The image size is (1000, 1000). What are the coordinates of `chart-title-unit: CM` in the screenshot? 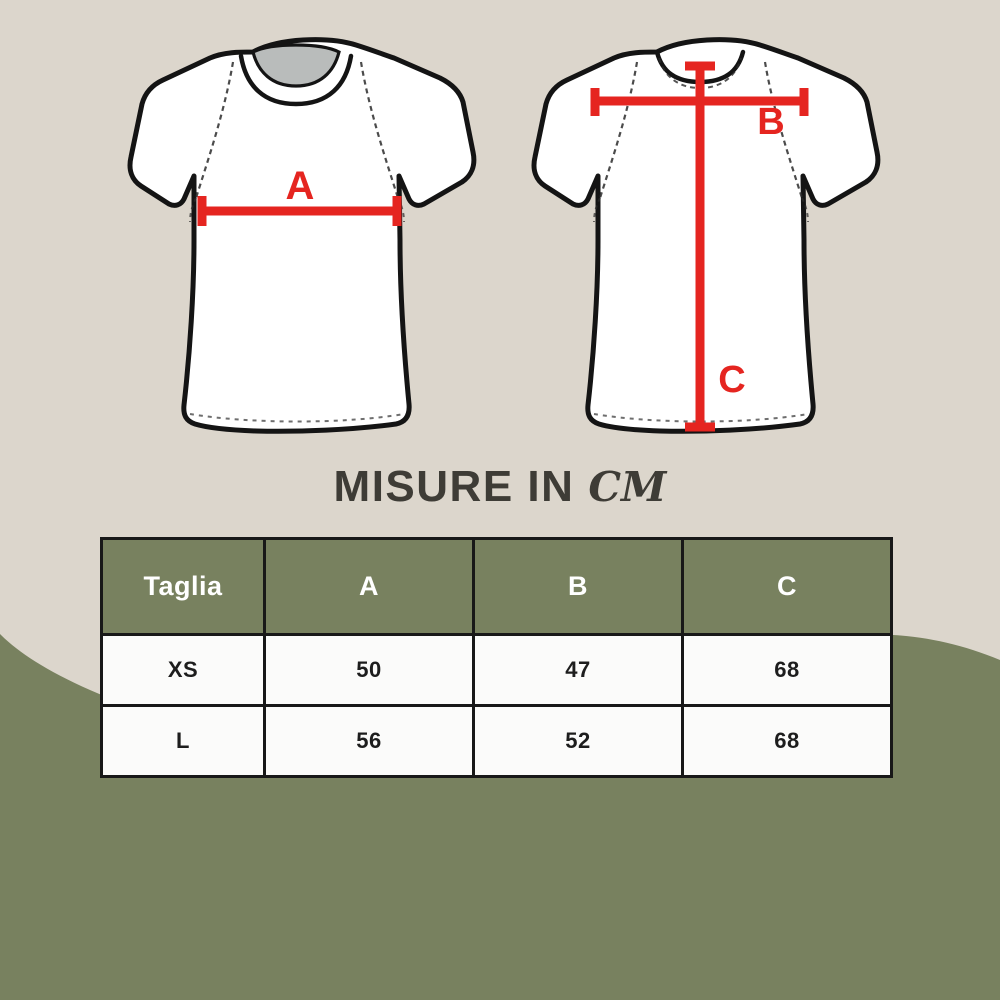 It's located at (627, 487).